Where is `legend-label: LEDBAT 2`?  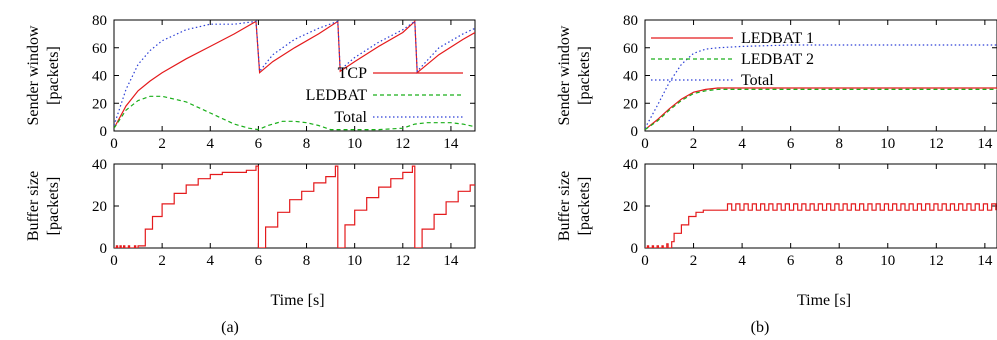 legend-label: LEDBAT 2 is located at coordinates (777, 59).